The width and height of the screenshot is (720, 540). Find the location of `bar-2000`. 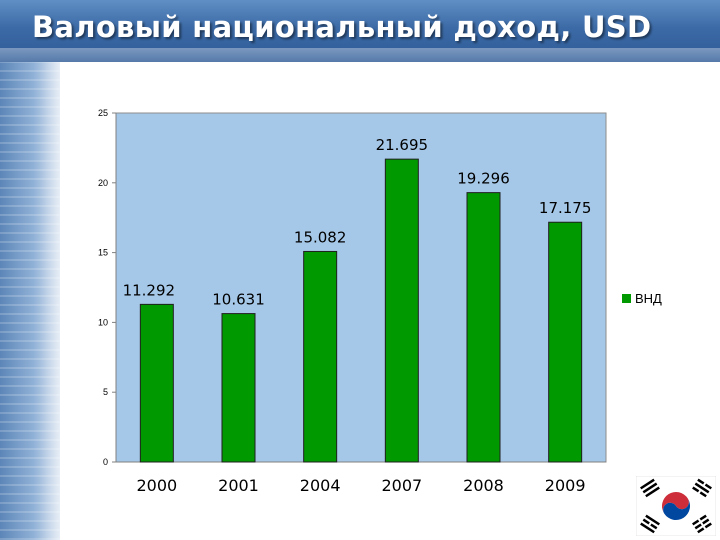

bar-2000 is located at coordinates (156, 383).